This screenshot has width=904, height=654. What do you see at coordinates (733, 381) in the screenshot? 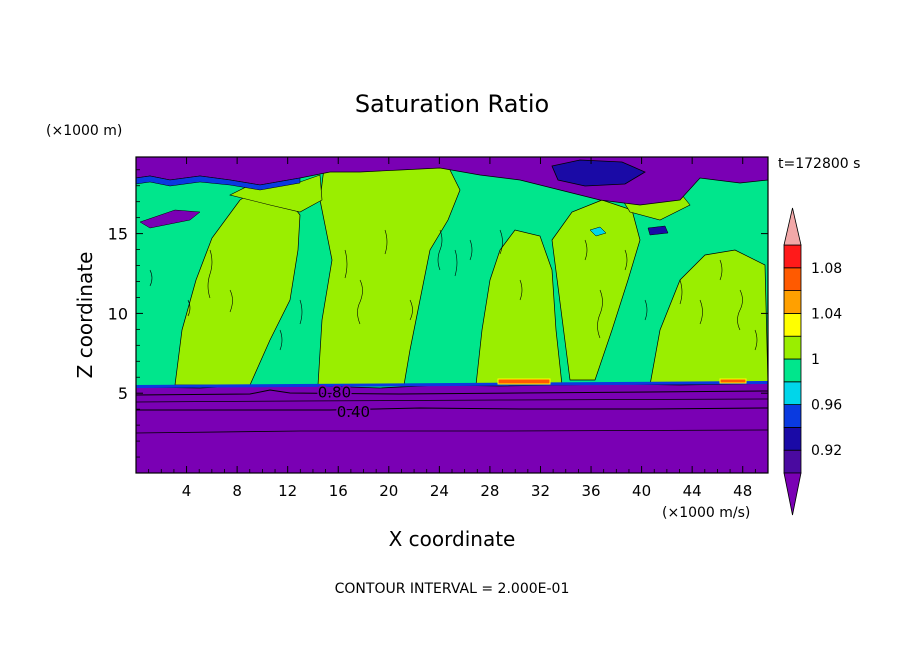
I see `red-spot-right` at bounding box center [733, 381].